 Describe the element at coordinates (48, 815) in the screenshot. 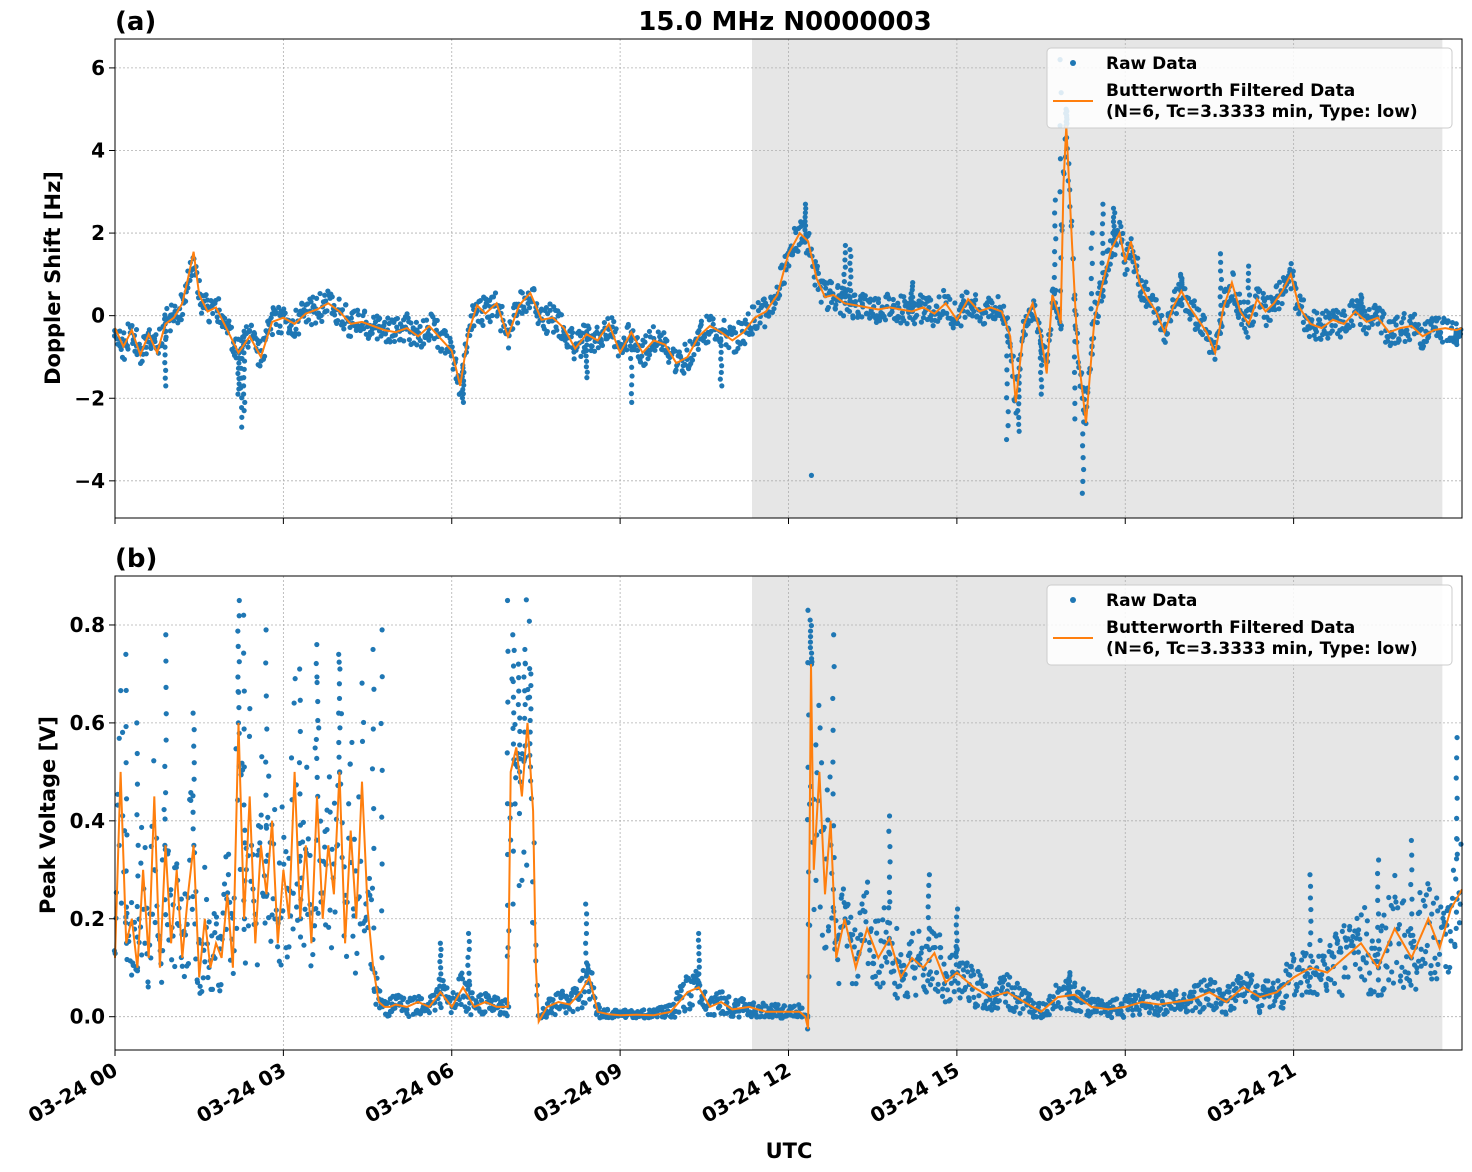

I see `y-axis-label-b: Peak Voltage [V]` at that location.